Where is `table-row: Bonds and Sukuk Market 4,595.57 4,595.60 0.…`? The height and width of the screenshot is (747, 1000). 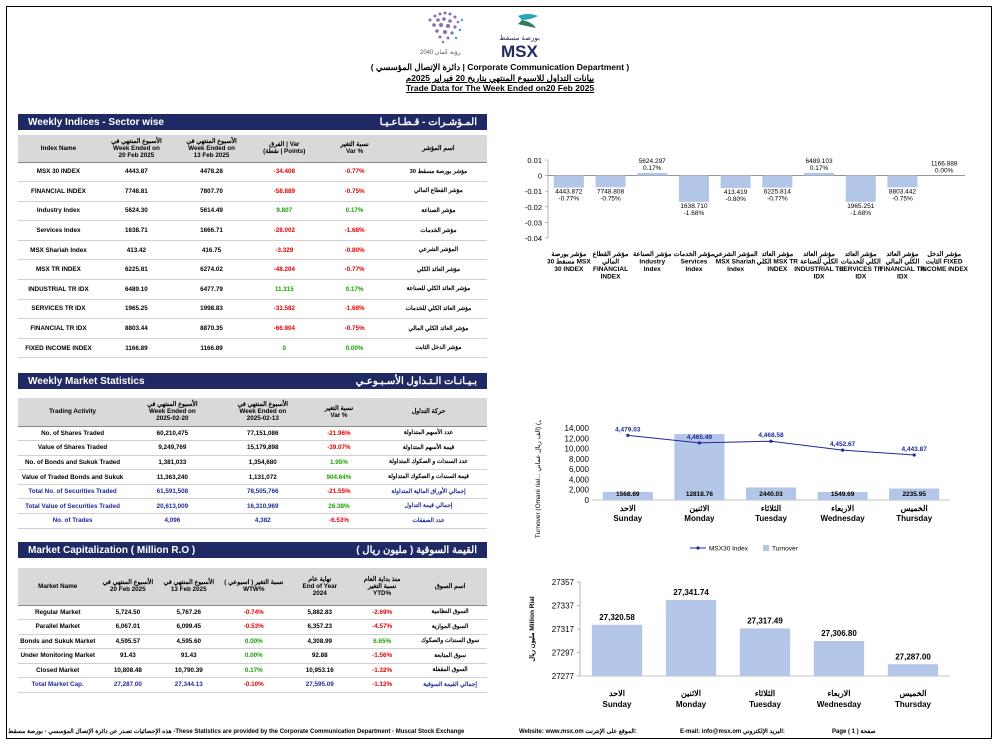
table-row: Bonds and Sukuk Market 4,595.57 4,595.60 0.… is located at coordinates (252, 641).